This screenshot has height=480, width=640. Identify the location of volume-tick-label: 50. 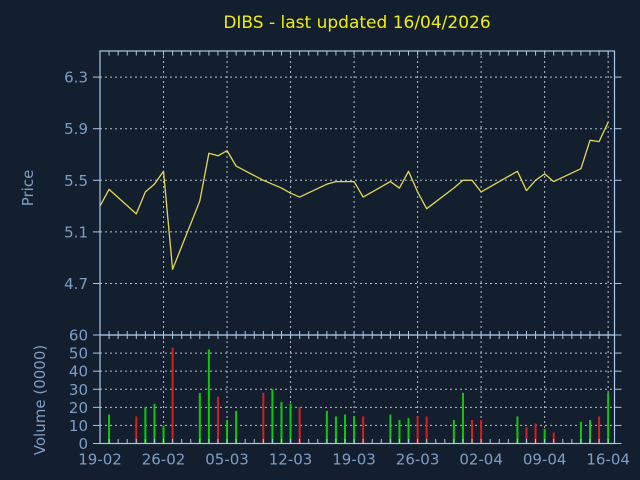
(78, 354).